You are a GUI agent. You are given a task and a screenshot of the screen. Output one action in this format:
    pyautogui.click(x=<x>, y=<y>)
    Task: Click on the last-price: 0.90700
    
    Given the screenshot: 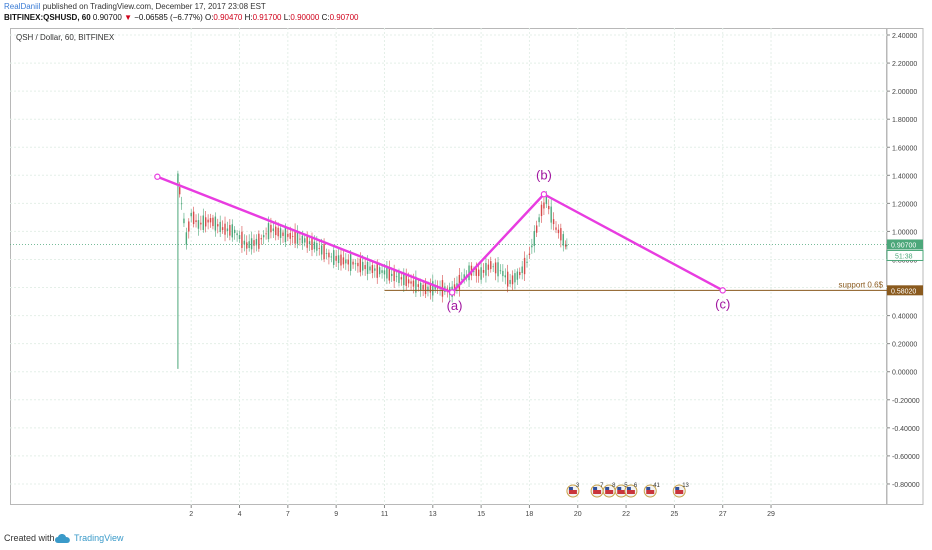 What is the action you would take?
    pyautogui.click(x=107, y=17)
    